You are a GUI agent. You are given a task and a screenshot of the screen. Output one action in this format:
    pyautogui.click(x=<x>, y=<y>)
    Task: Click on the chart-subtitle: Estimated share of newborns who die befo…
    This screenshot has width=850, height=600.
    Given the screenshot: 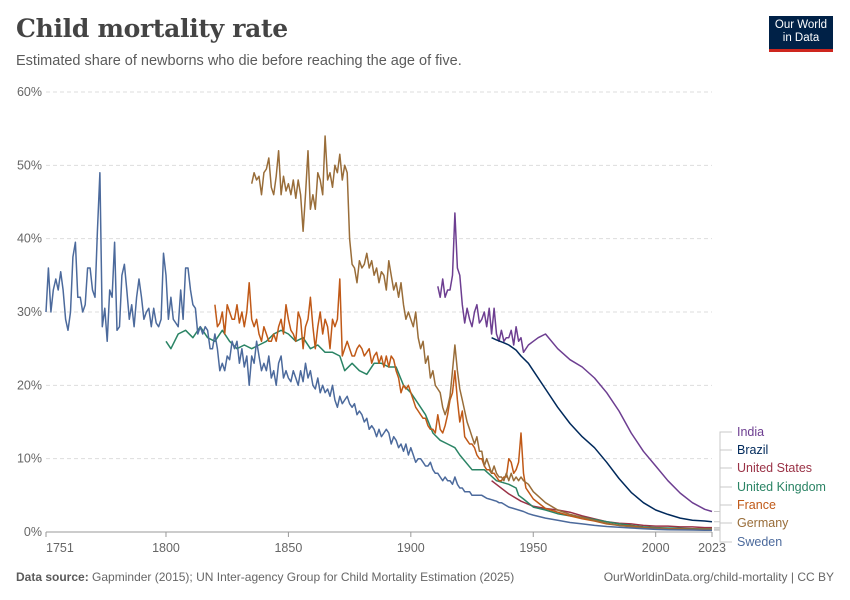 What is the action you would take?
    pyautogui.click(x=239, y=61)
    